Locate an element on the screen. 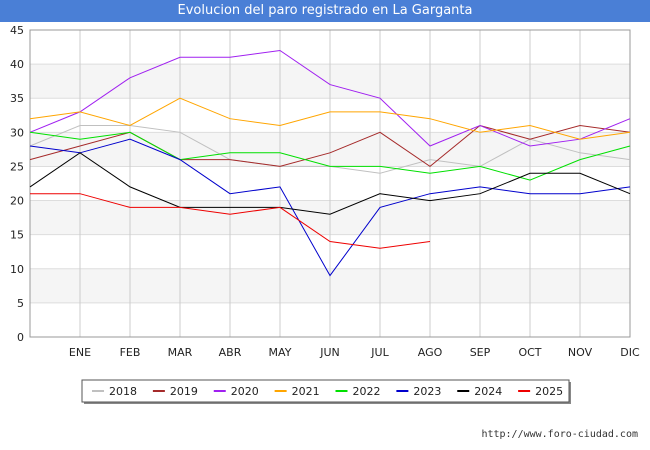  y-tick-label: 20 is located at coordinates (17, 201).